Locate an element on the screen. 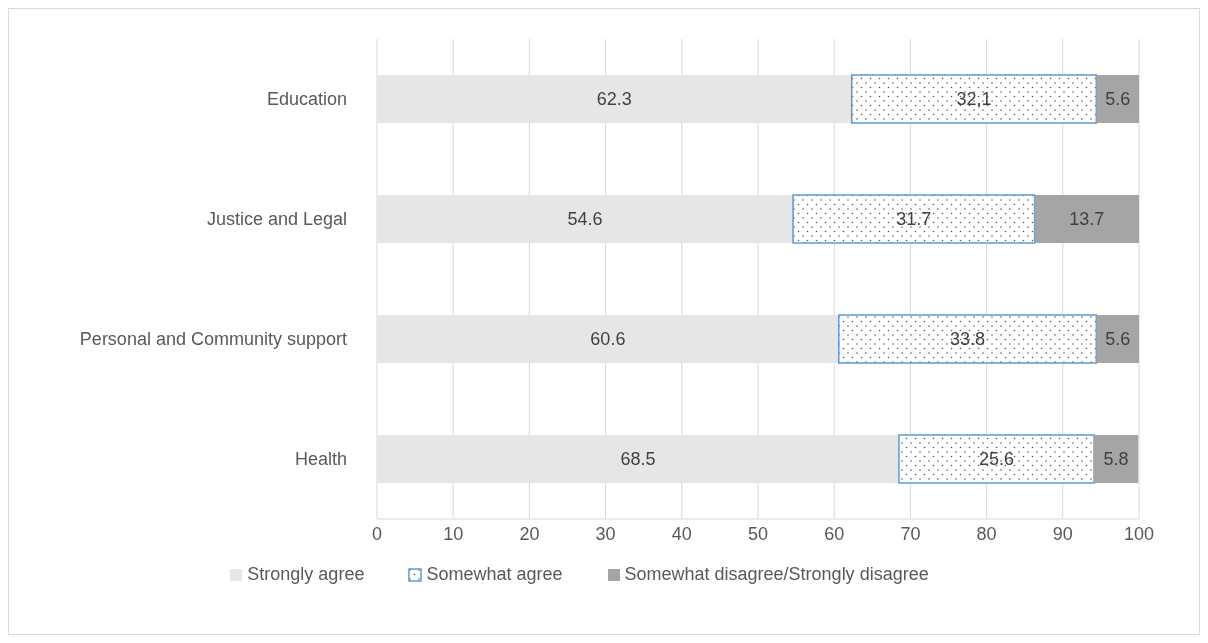 This screenshot has width=1208, height=643. legend-label: Somewhat agree is located at coordinates (494, 574).